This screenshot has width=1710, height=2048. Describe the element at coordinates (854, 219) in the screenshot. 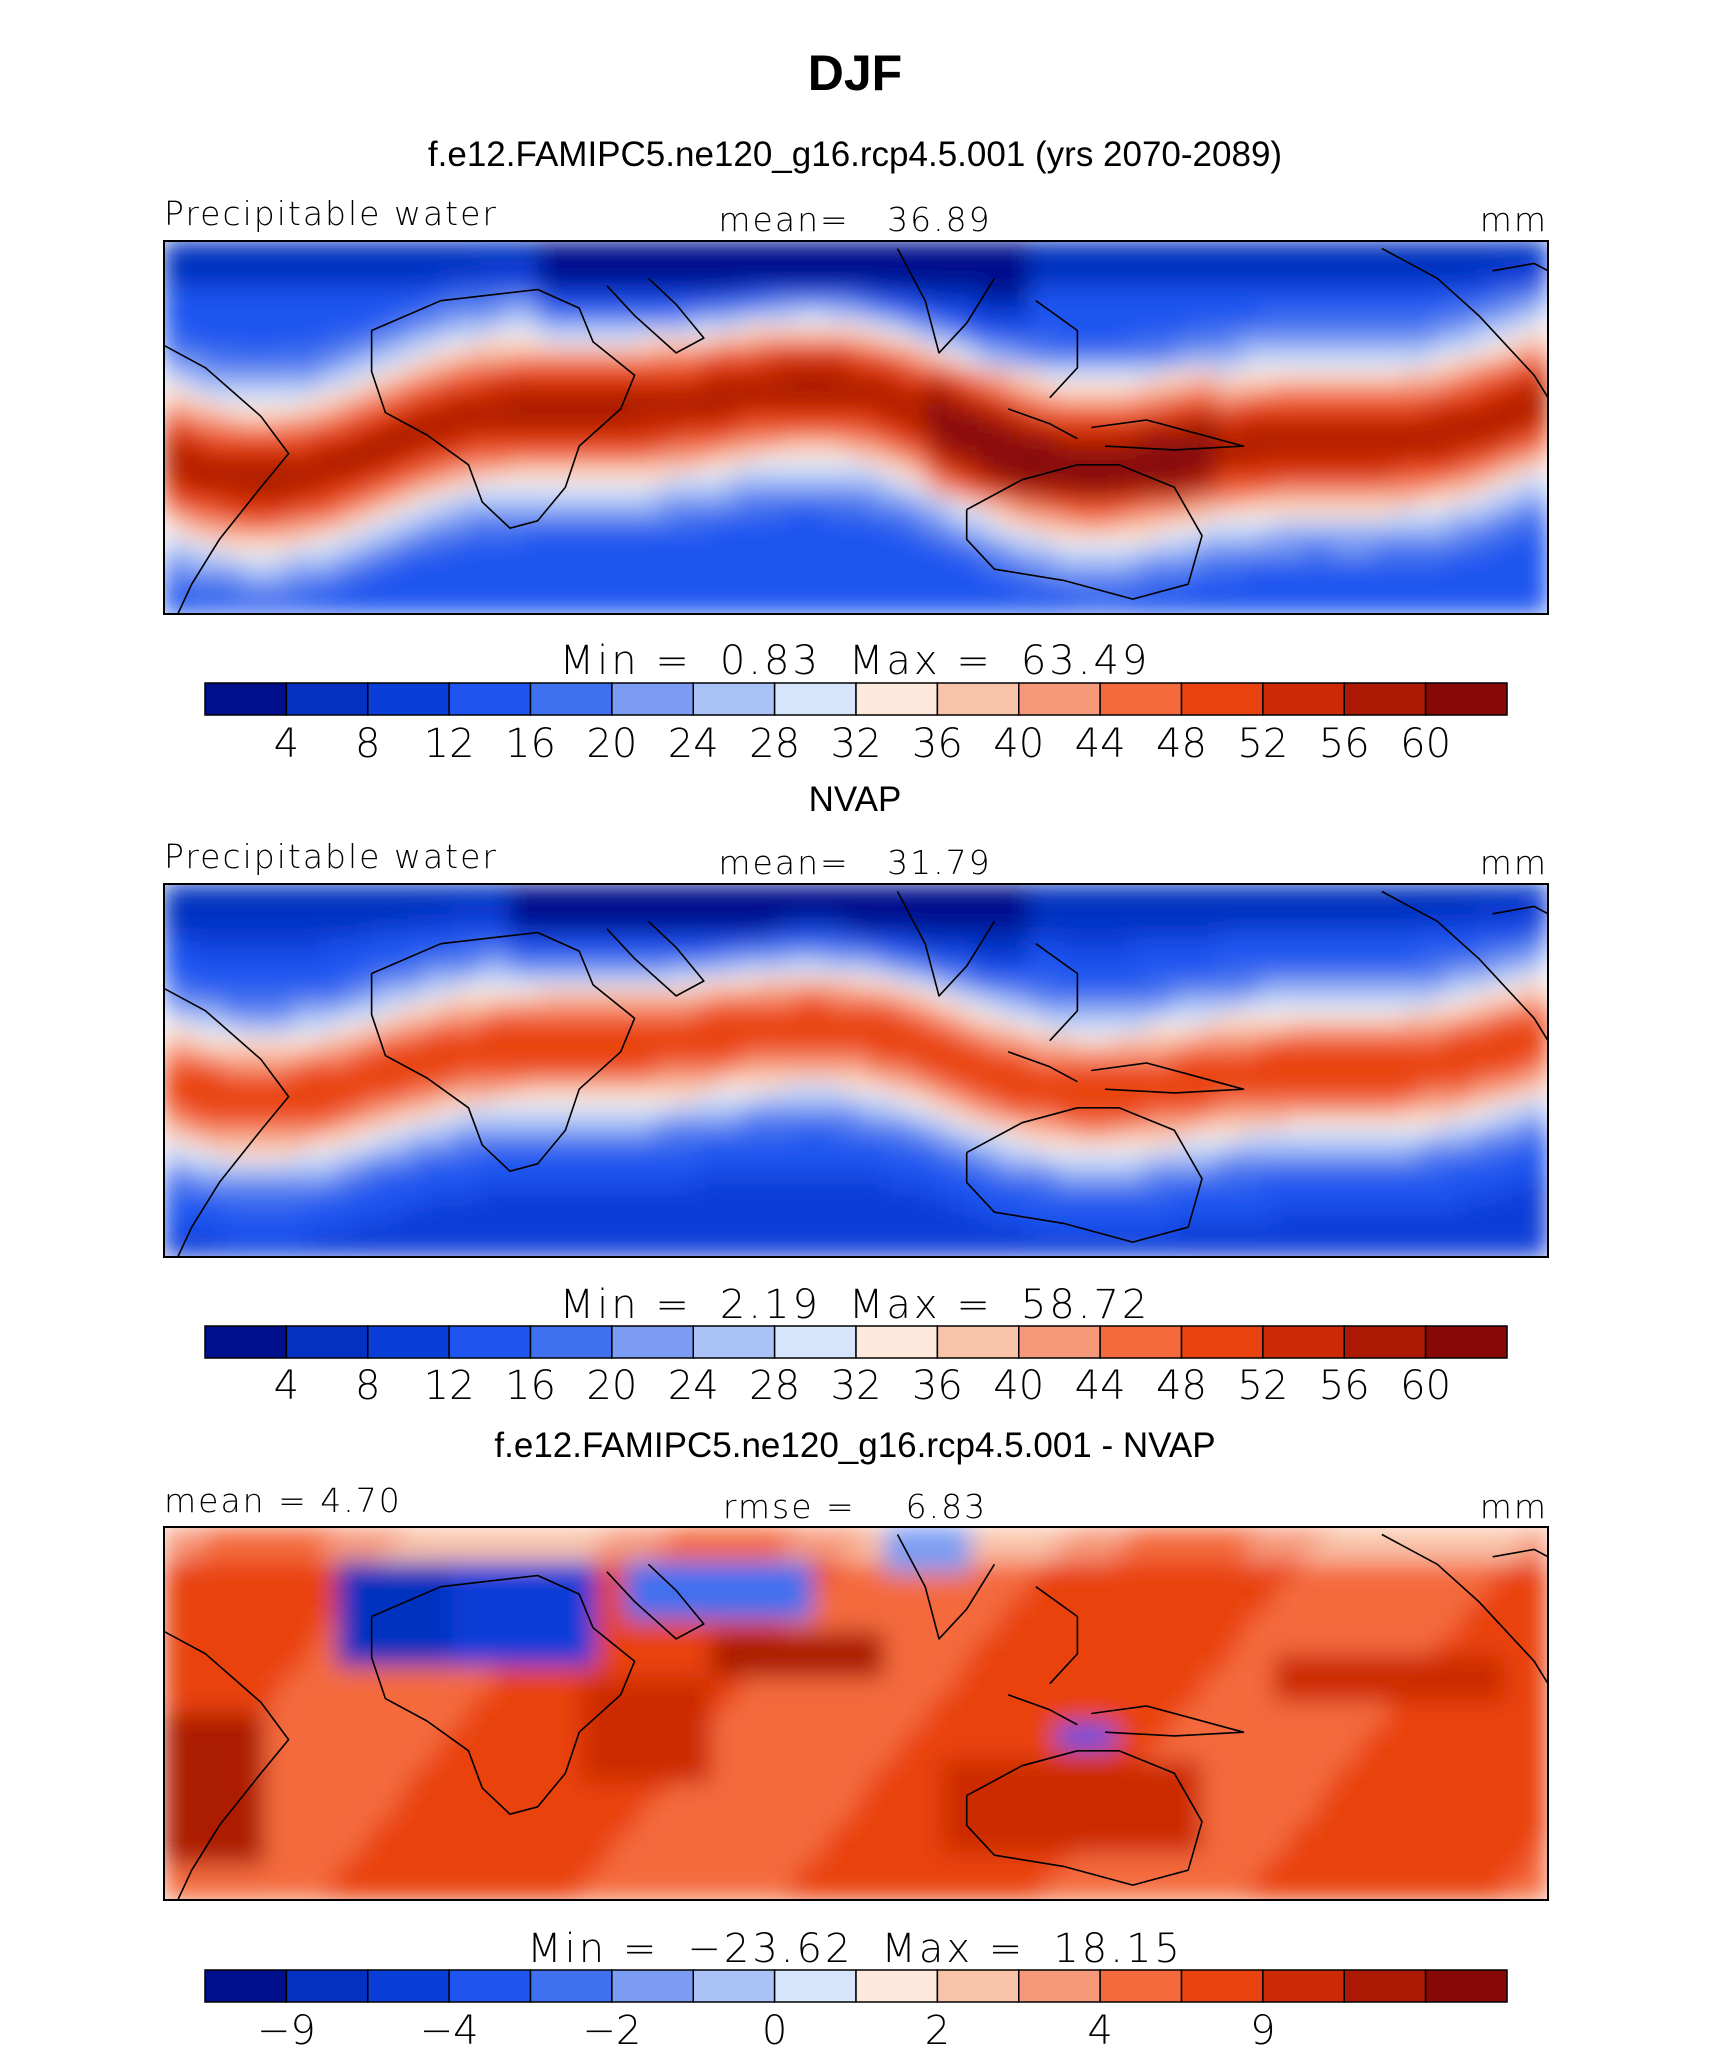

I see `center-label: mean= 36.89` at that location.